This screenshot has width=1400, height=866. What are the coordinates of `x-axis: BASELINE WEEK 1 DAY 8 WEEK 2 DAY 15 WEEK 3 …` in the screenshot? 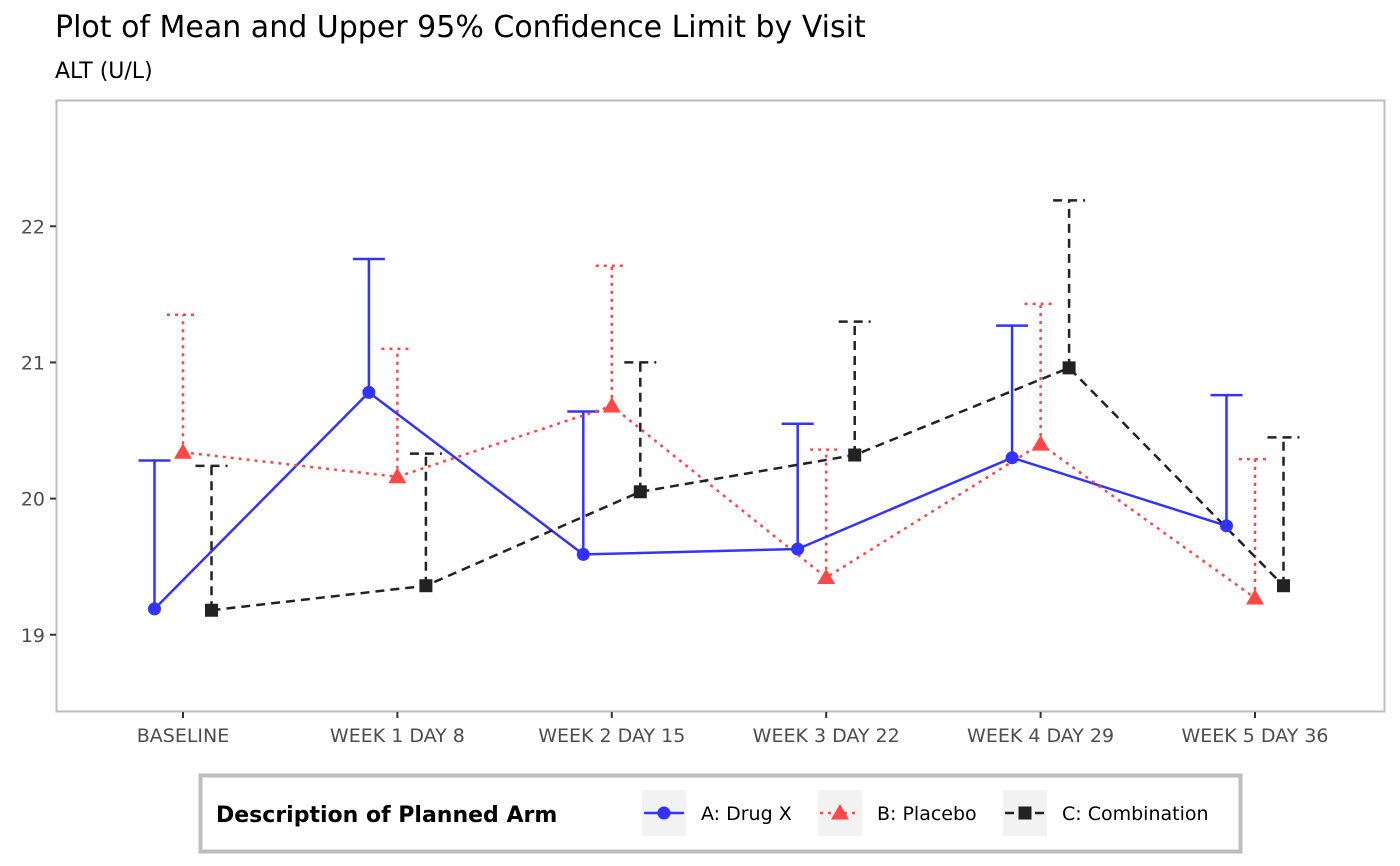 It's located at (733, 729).